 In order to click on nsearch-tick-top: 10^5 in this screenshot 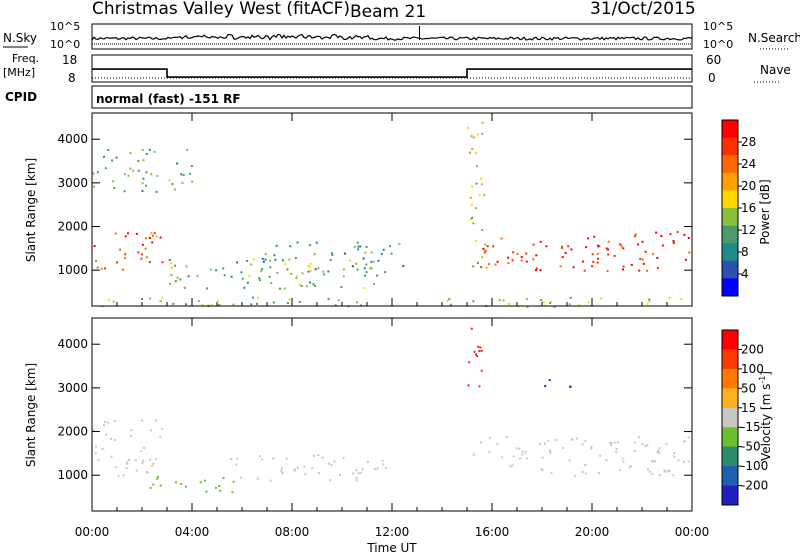, I will do `click(718, 26)`.